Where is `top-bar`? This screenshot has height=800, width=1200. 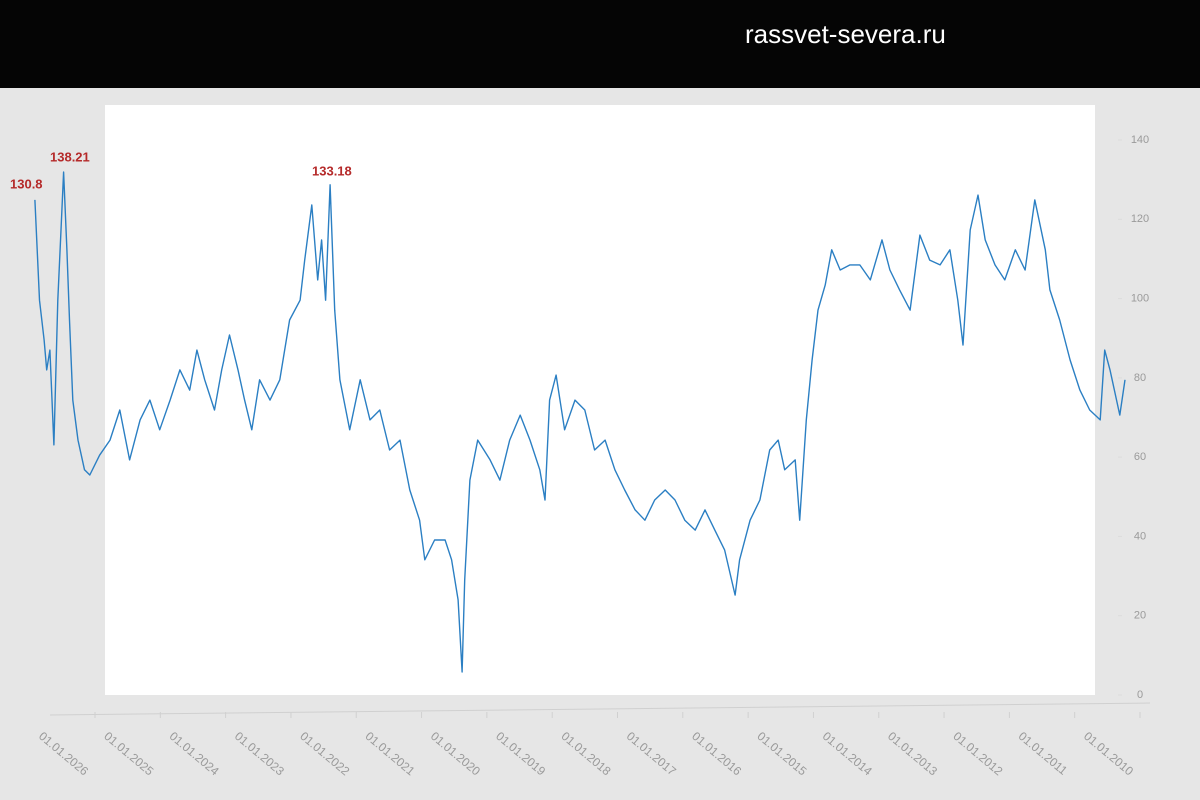
top-bar is located at coordinates (600, 44).